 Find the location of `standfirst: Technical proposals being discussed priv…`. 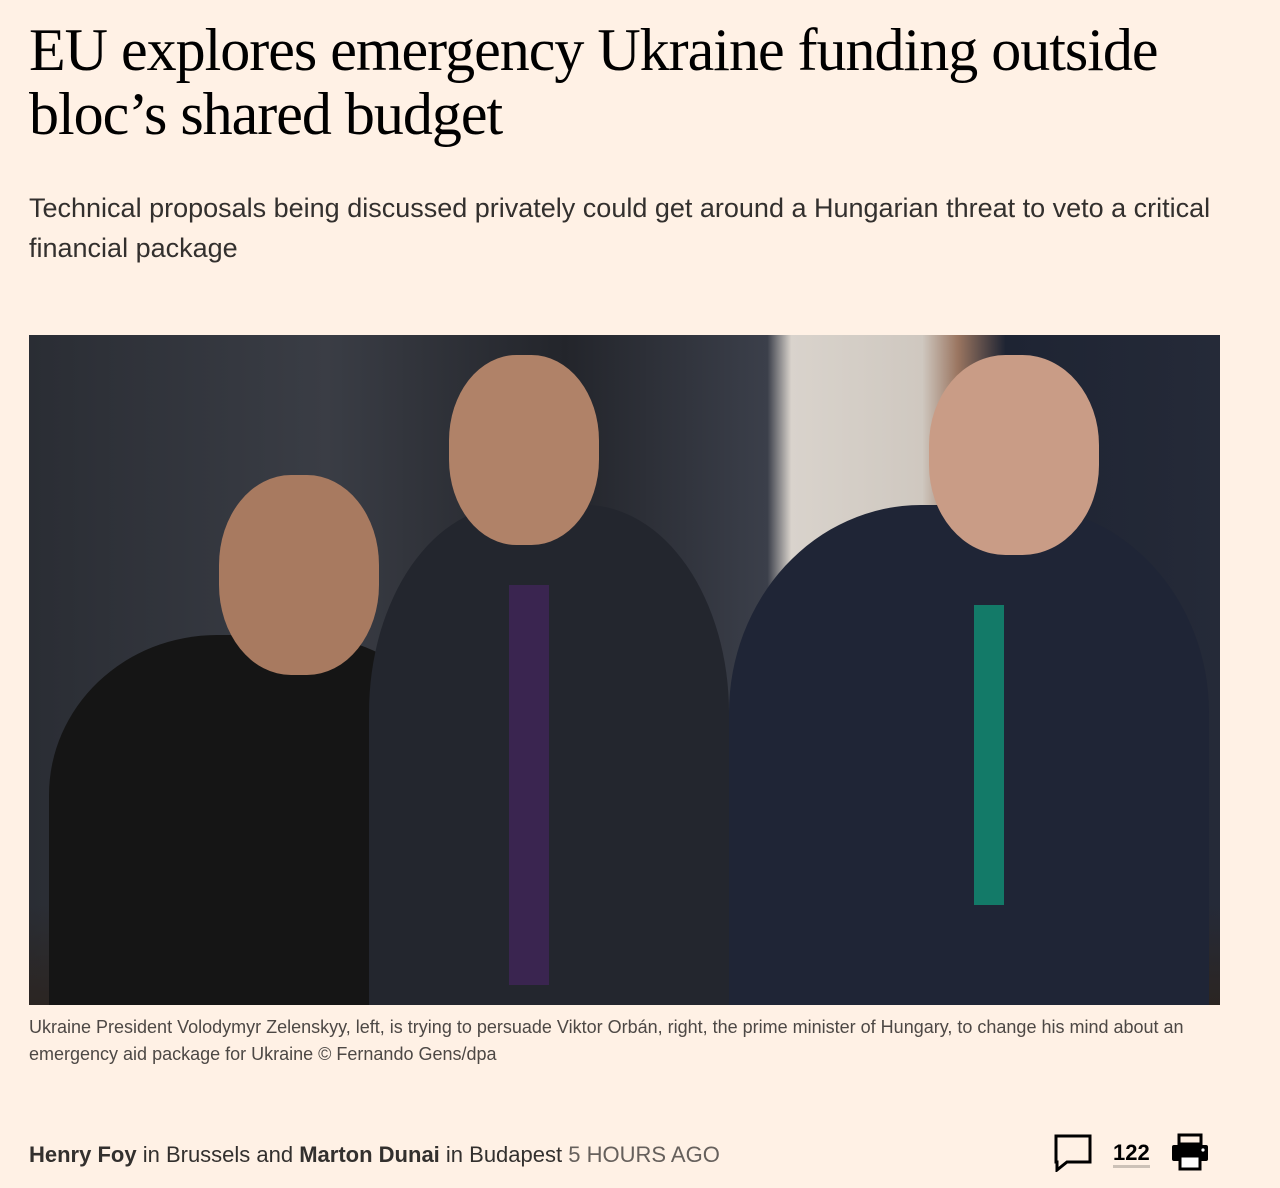

standfirst: Technical proposals being discussed priv… is located at coordinates (620, 228).